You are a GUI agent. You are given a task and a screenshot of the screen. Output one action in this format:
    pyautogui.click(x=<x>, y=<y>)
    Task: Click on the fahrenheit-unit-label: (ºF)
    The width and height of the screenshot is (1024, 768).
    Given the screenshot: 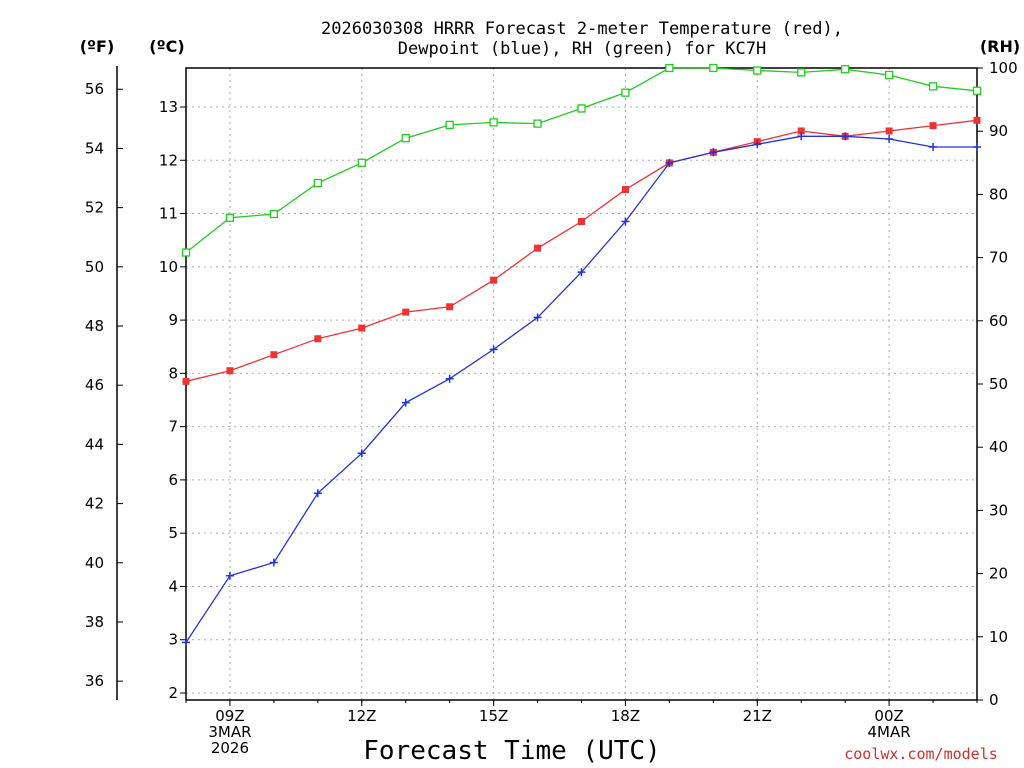 What is the action you would take?
    pyautogui.click(x=97, y=46)
    